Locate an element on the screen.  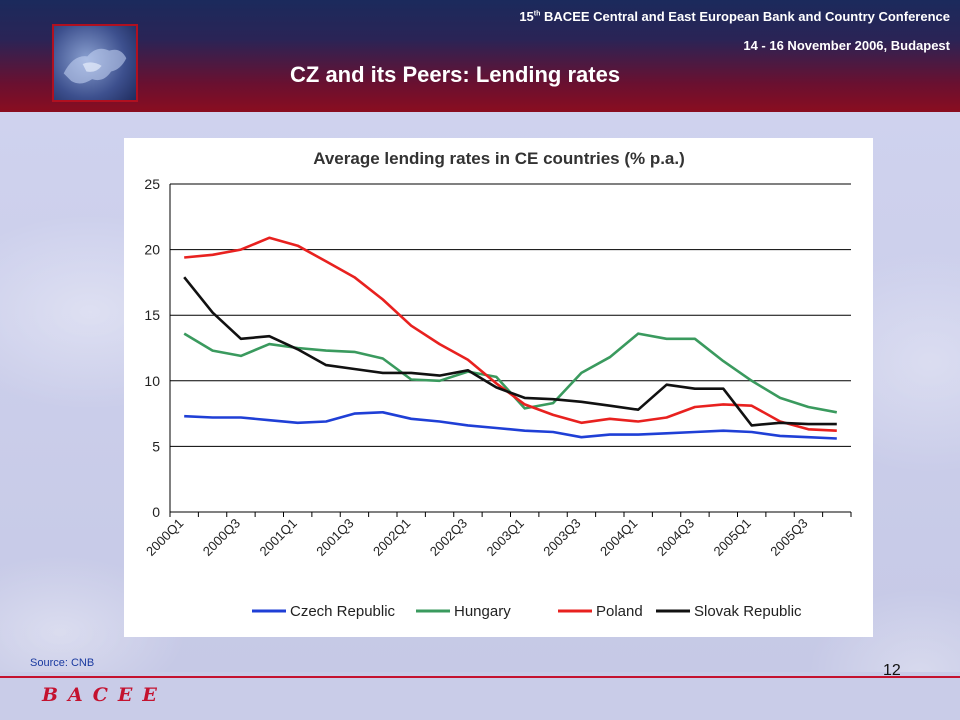
series-line-czech-republic is located at coordinates (510, 425).